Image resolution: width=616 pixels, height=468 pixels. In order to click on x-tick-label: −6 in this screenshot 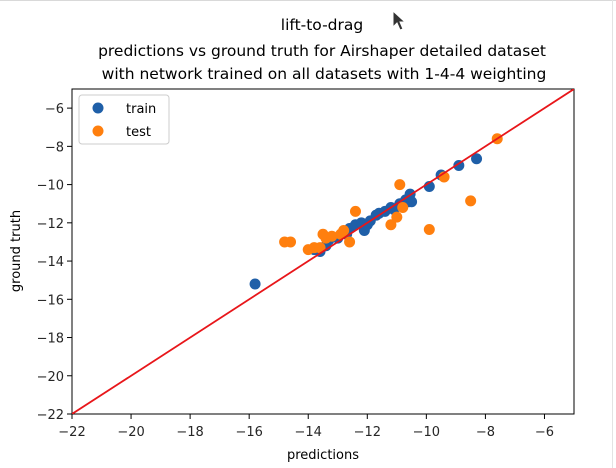, I will do `click(544, 432)`.